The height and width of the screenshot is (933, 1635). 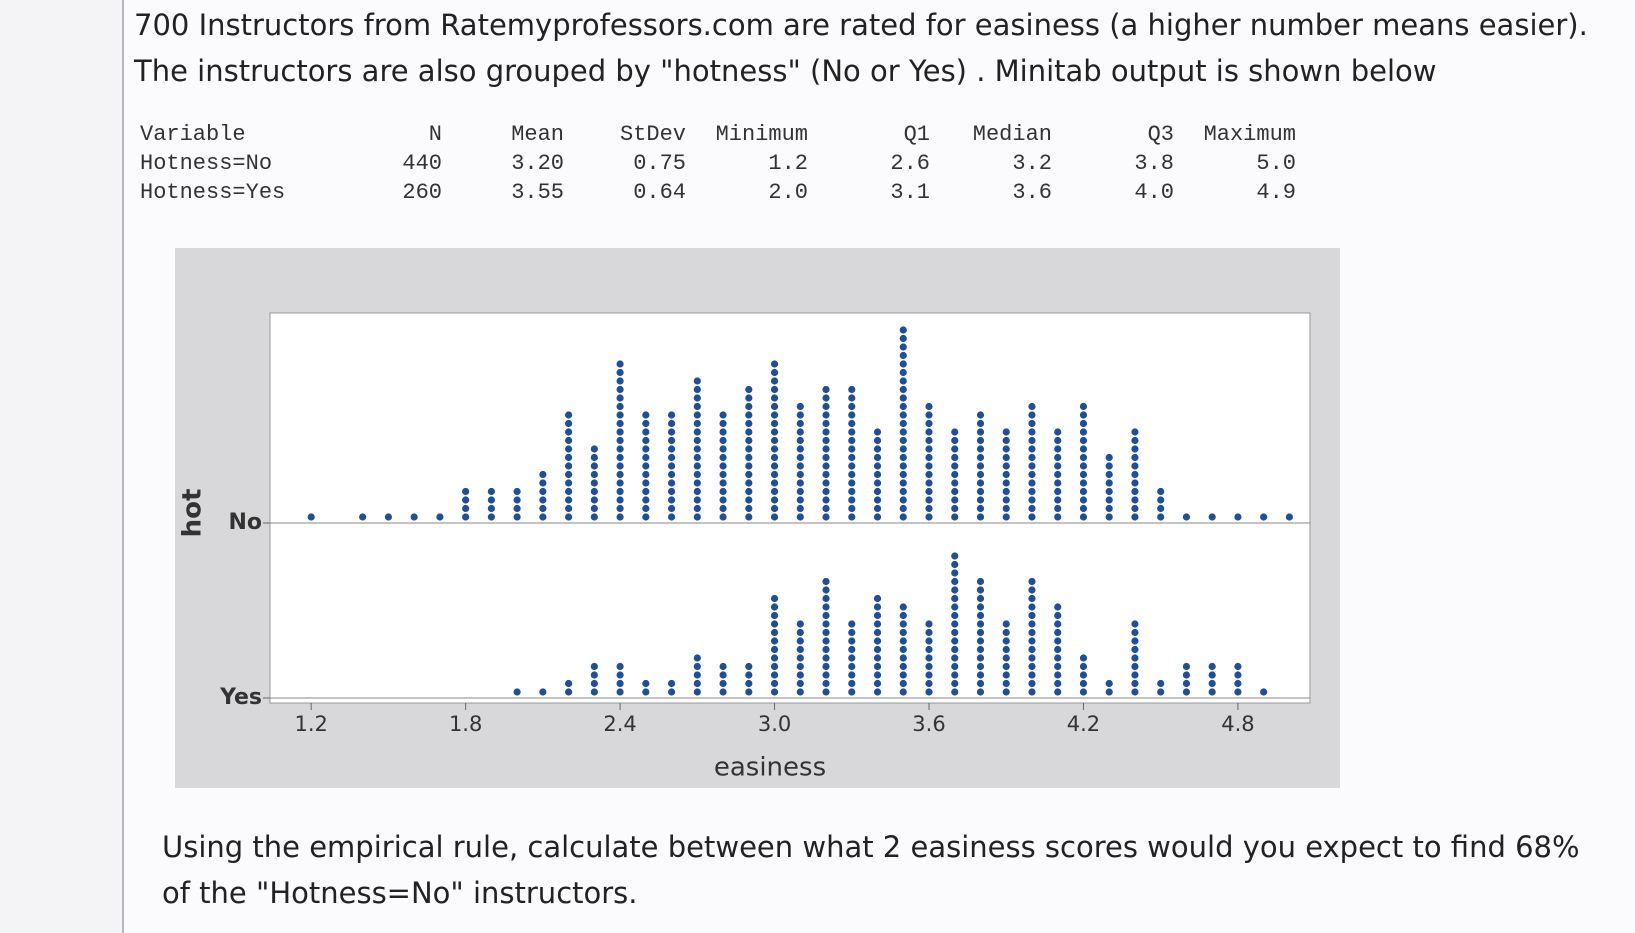 What do you see at coordinates (652, 134) in the screenshot?
I see `table-cell: StDev` at bounding box center [652, 134].